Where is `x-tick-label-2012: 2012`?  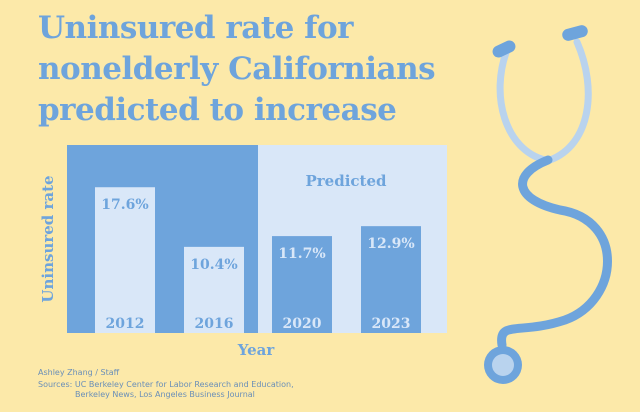 x-tick-label-2012: 2012 is located at coordinates (125, 324).